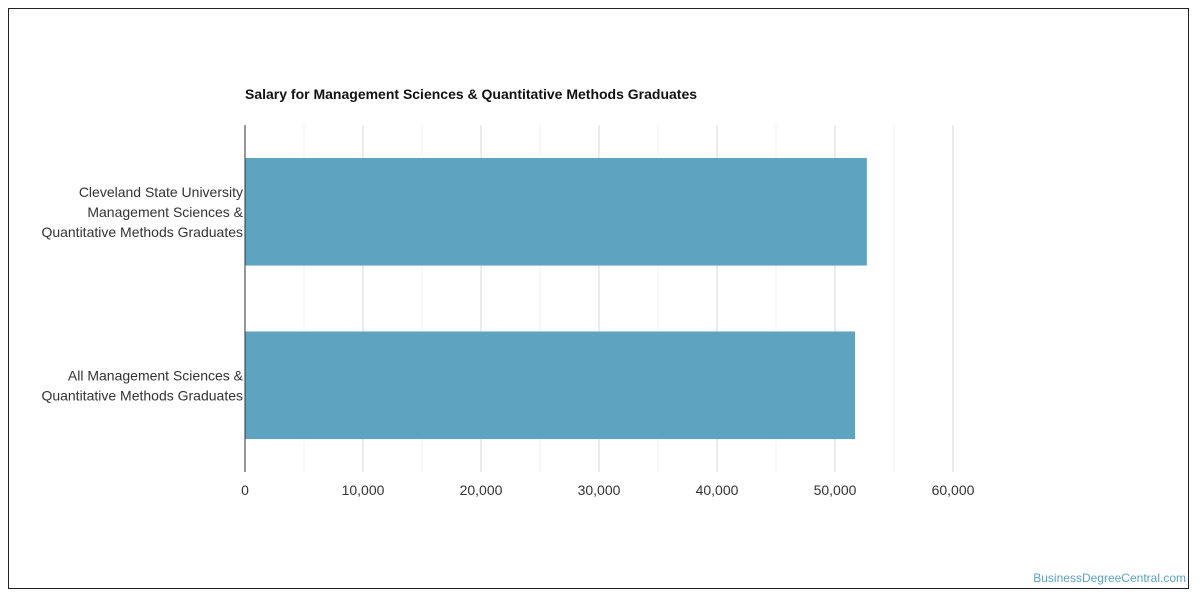  I want to click on x-tick-label: 10,000, so click(363, 490).